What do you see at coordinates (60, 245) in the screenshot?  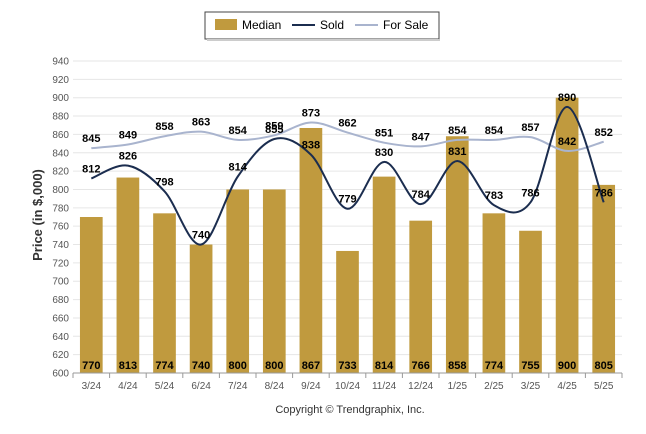 I see `y-tick-label: 740` at bounding box center [60, 245].